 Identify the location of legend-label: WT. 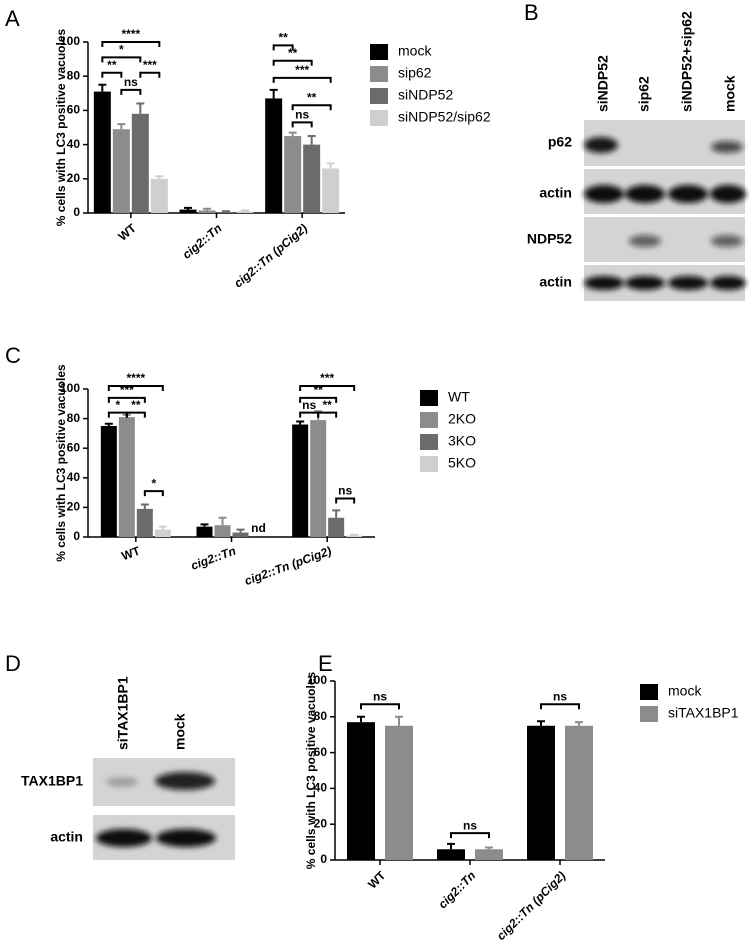
(459, 397).